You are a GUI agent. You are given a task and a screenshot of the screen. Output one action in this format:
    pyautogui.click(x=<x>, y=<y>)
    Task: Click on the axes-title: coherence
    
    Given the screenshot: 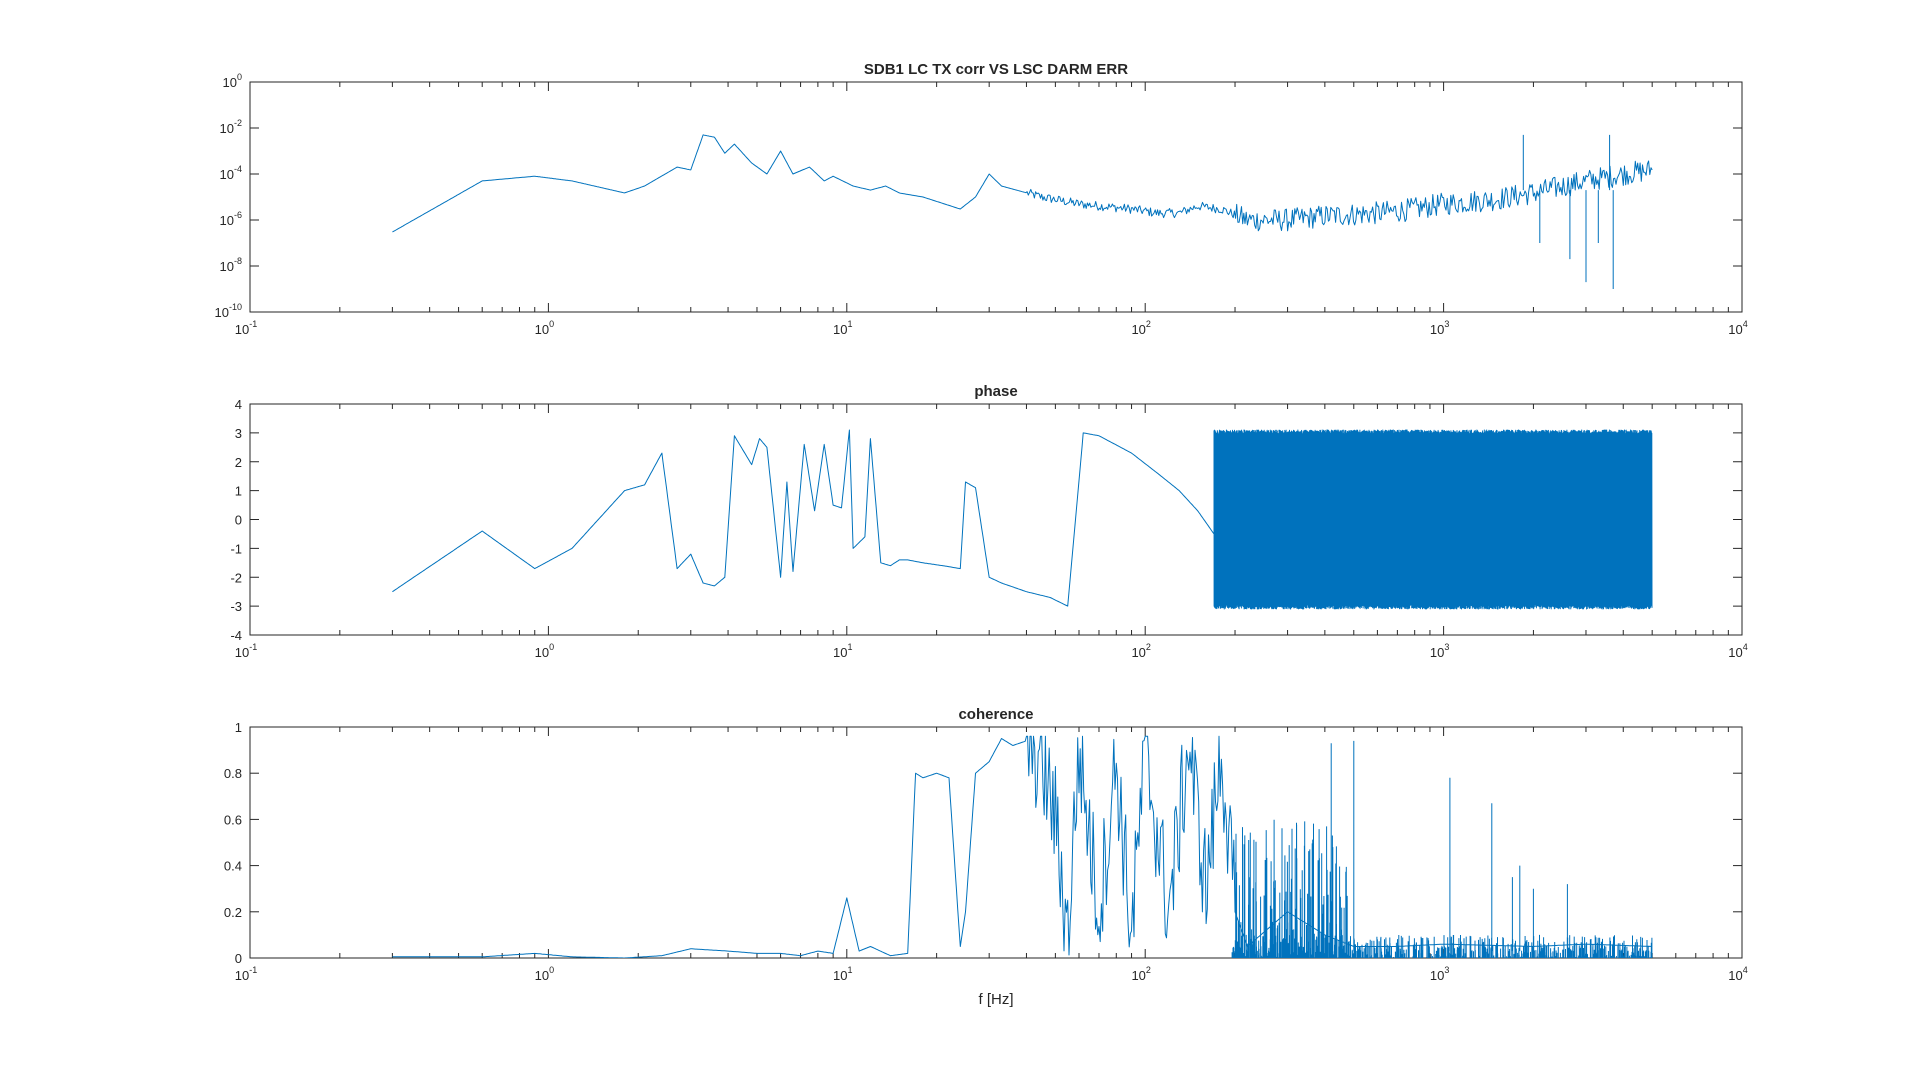 What is the action you would take?
    pyautogui.click(x=995, y=714)
    